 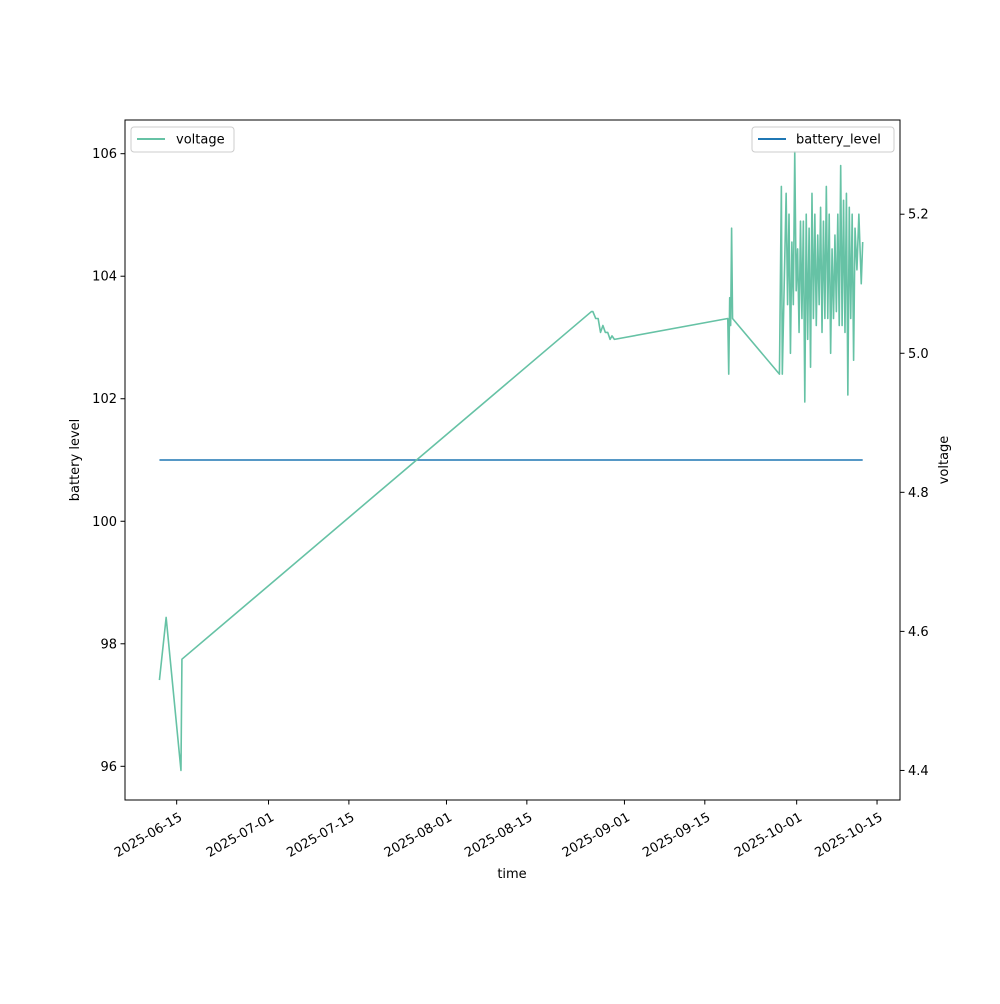 I want to click on legend-battery-level-label: battery_level, so click(x=838, y=140).